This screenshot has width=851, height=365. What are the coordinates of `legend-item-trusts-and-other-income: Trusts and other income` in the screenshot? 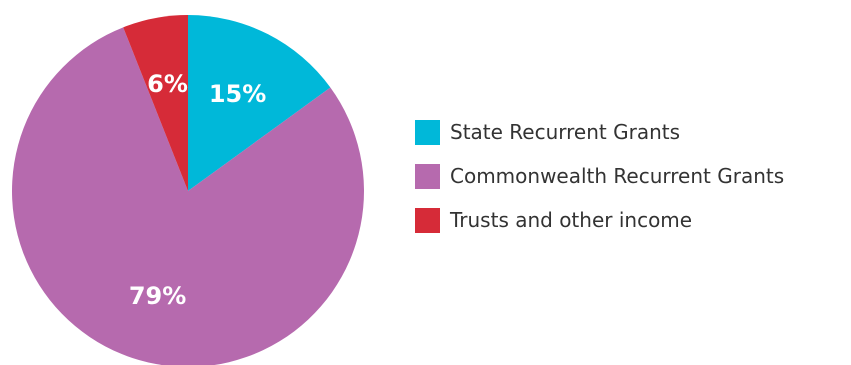 It's located at (599, 220).